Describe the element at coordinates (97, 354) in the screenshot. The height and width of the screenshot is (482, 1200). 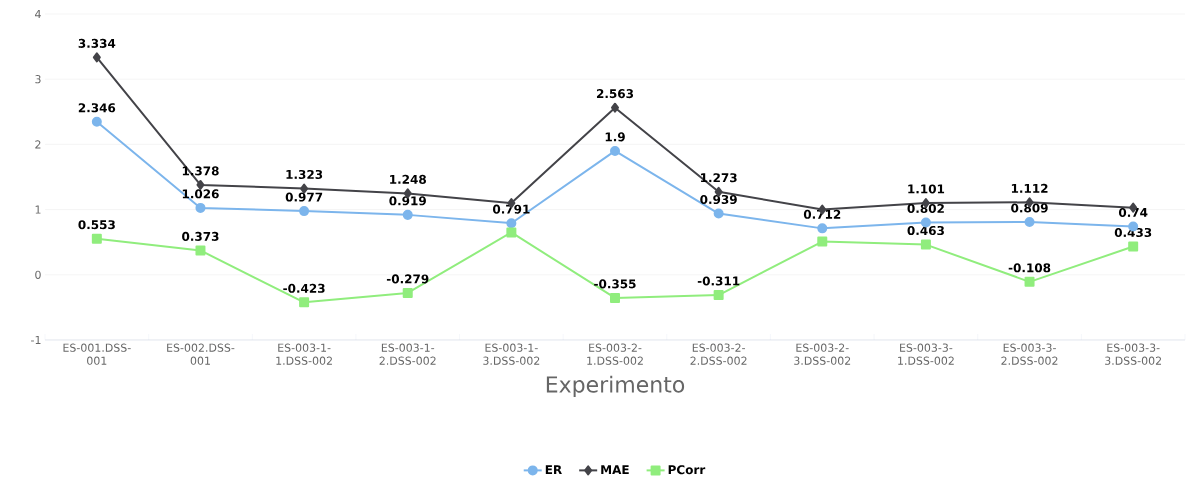
I see `x-tick-label: ES-001.DSS-001` at that location.